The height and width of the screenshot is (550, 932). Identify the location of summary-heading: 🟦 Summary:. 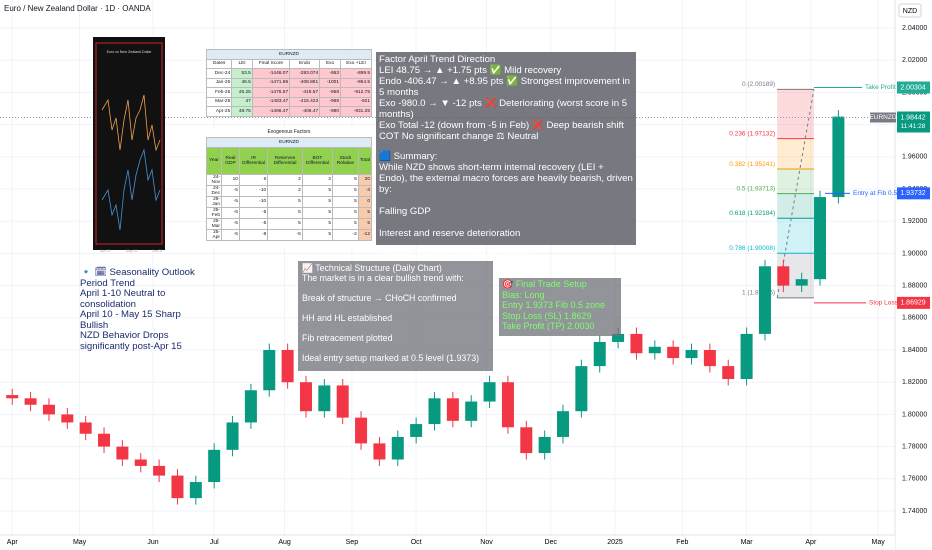
(408, 156).